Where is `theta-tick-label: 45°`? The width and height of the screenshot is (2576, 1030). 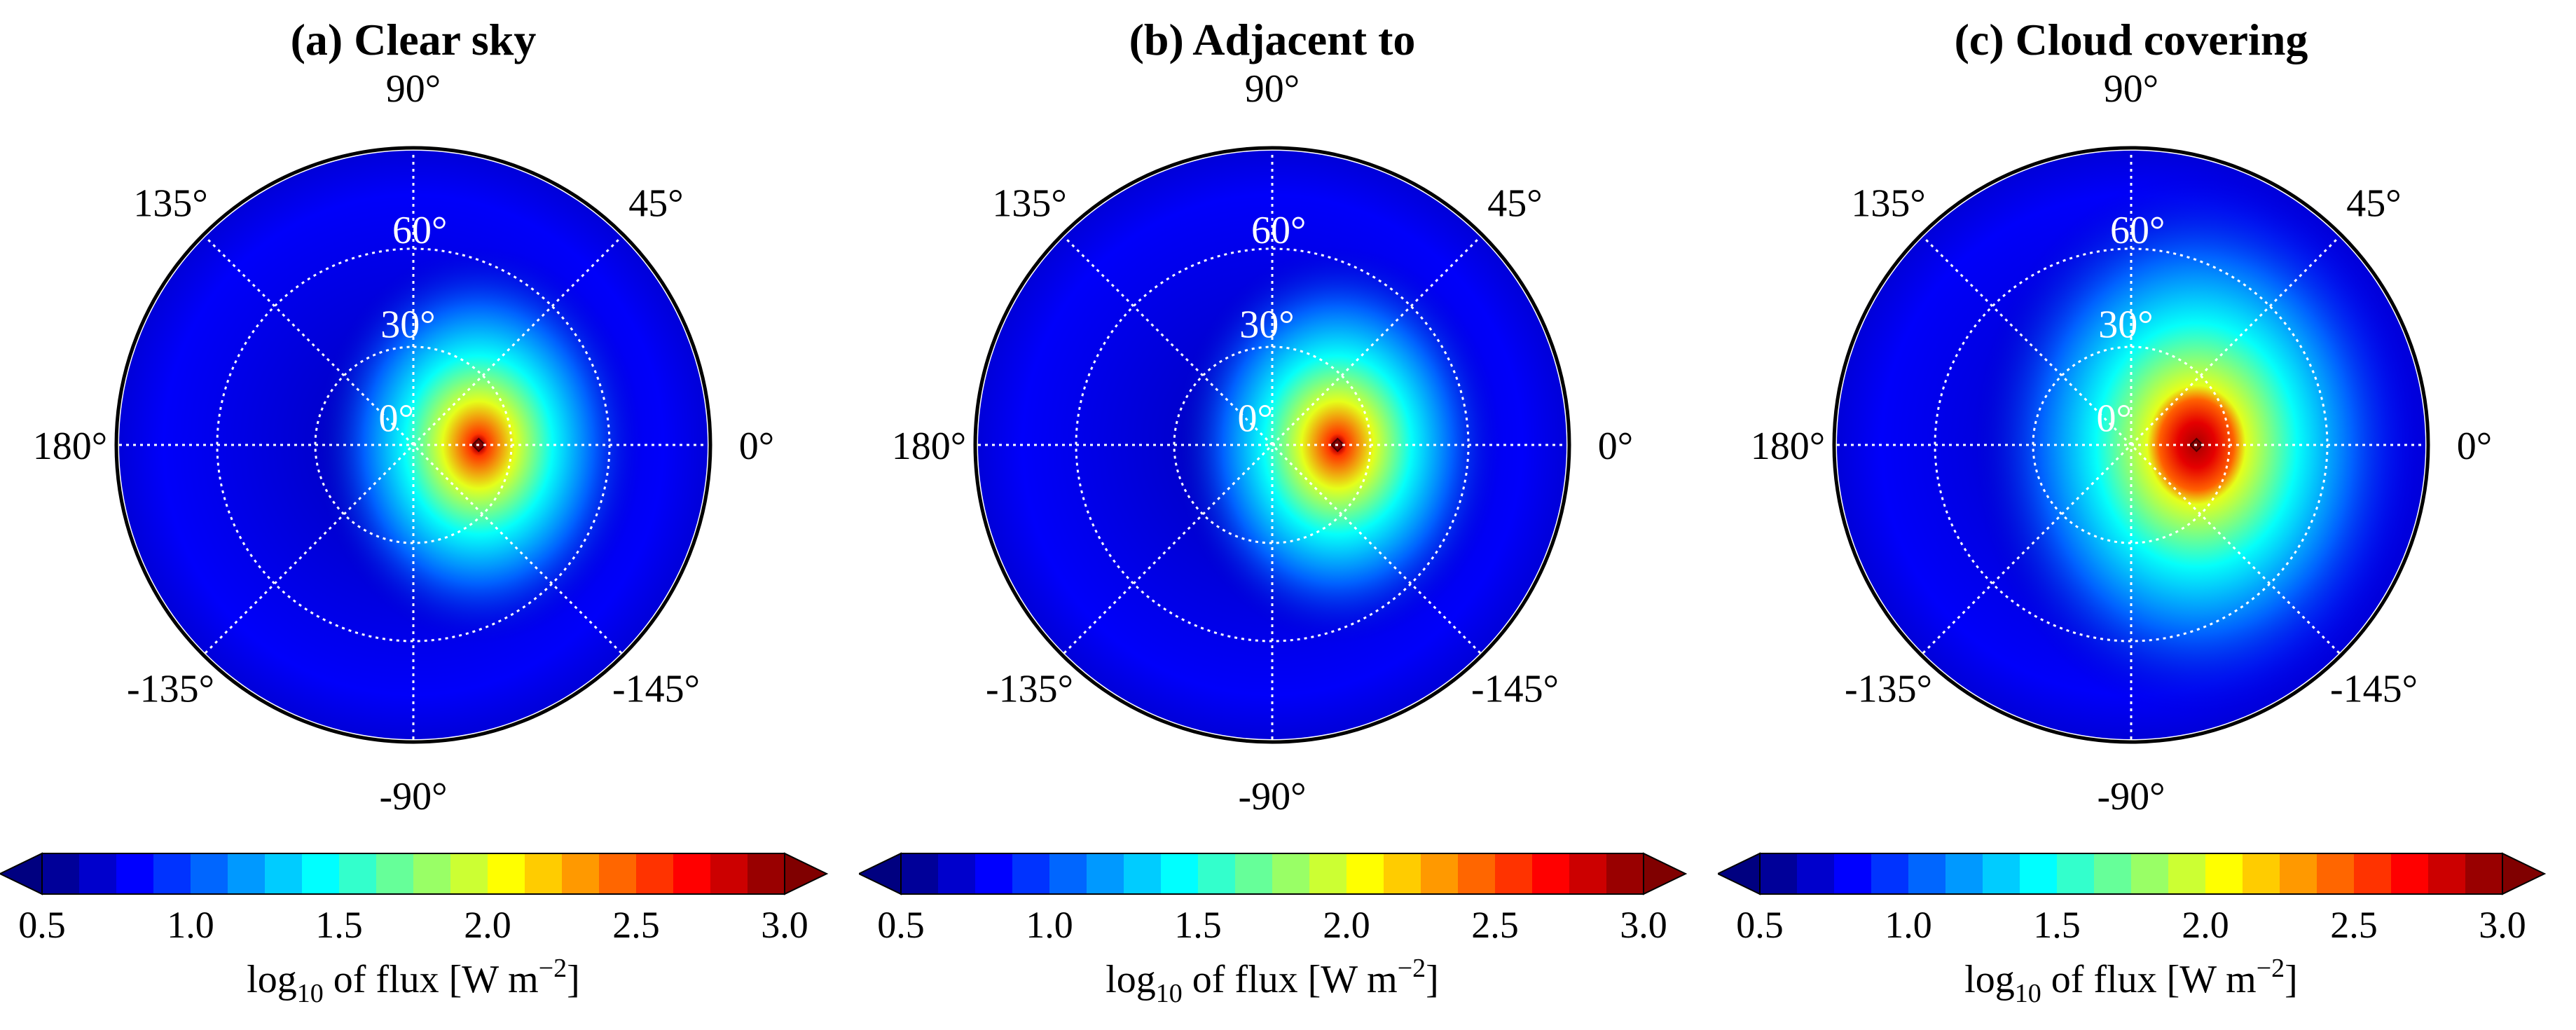 theta-tick-label: 45° is located at coordinates (655, 204).